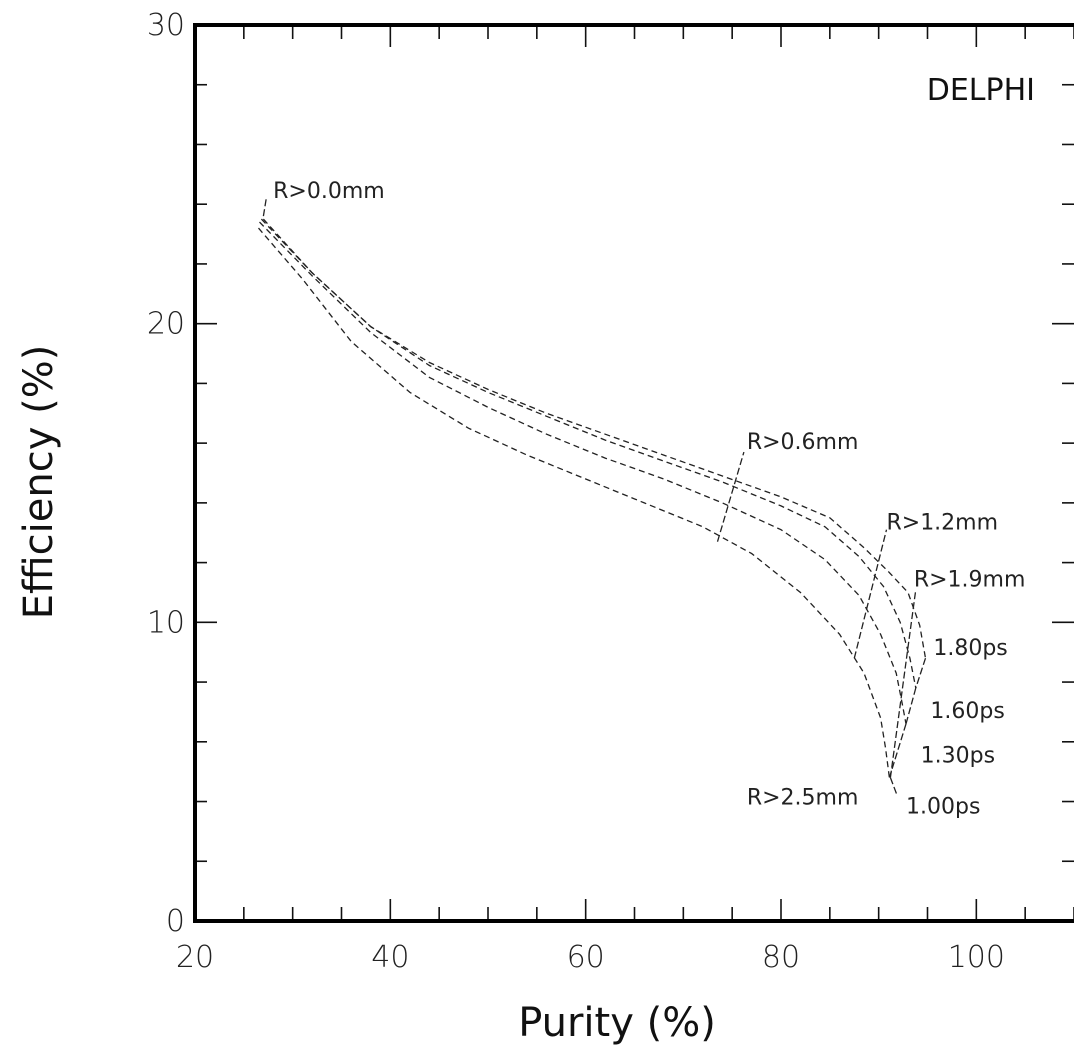 This screenshot has height=1046, width=1074. Describe the element at coordinates (970, 648) in the screenshot. I see `annotation-label: 1.80ps` at that location.